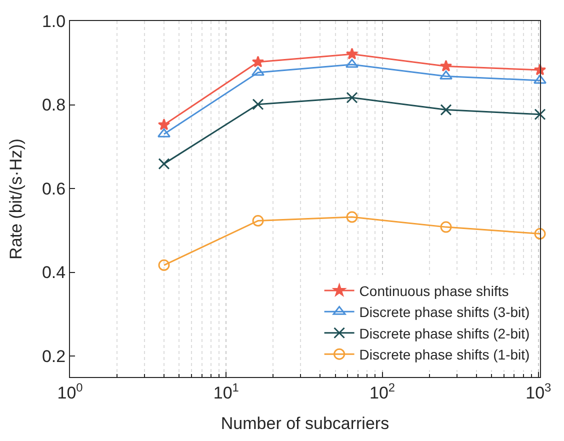 Image resolution: width=564 pixels, height=441 pixels. Describe the element at coordinates (539, 391) in the screenshot. I see `x-tick-label: 10$^{3}$` at that location.